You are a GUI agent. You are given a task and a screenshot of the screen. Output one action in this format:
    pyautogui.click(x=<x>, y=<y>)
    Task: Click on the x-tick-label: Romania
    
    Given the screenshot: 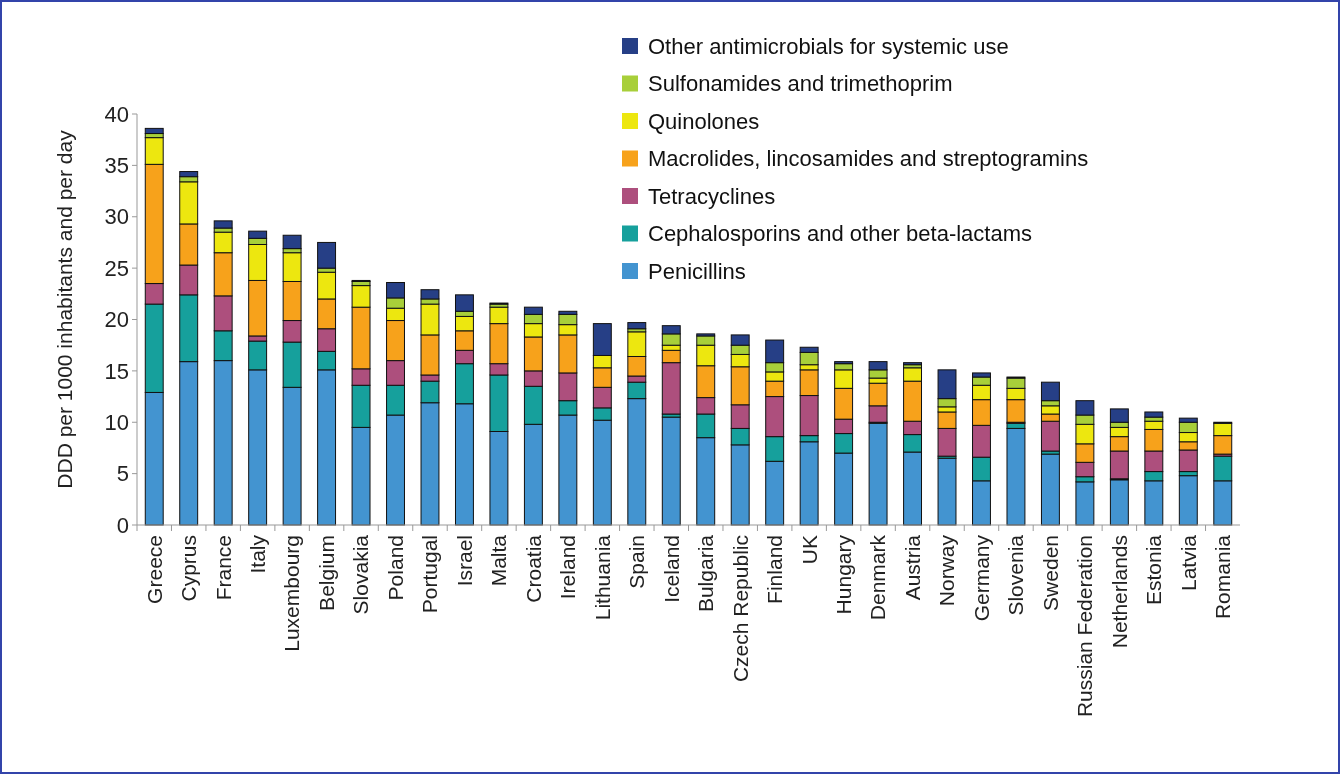 What is the action you would take?
    pyautogui.click(x=1223, y=577)
    